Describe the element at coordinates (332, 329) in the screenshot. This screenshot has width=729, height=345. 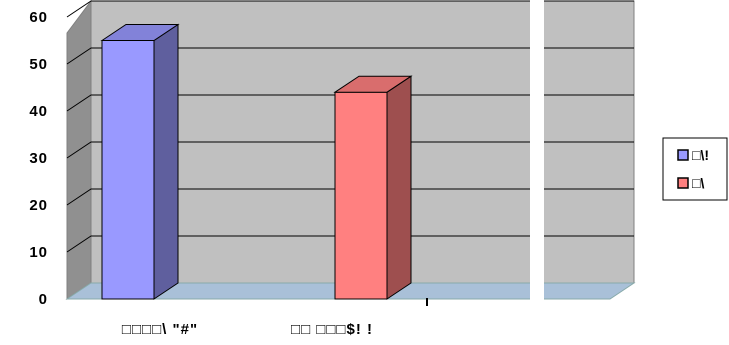
I see `x-category-label: □□ □□□$! !` at that location.